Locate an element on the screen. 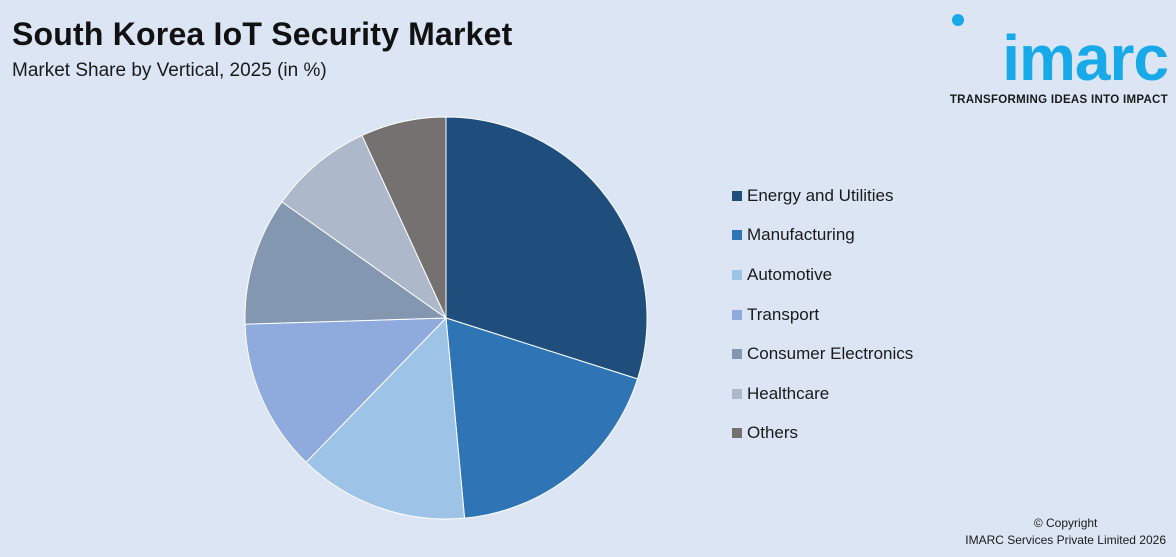 This screenshot has height=557, width=1176. legend-label-healthcare: Healthcare is located at coordinates (788, 393).